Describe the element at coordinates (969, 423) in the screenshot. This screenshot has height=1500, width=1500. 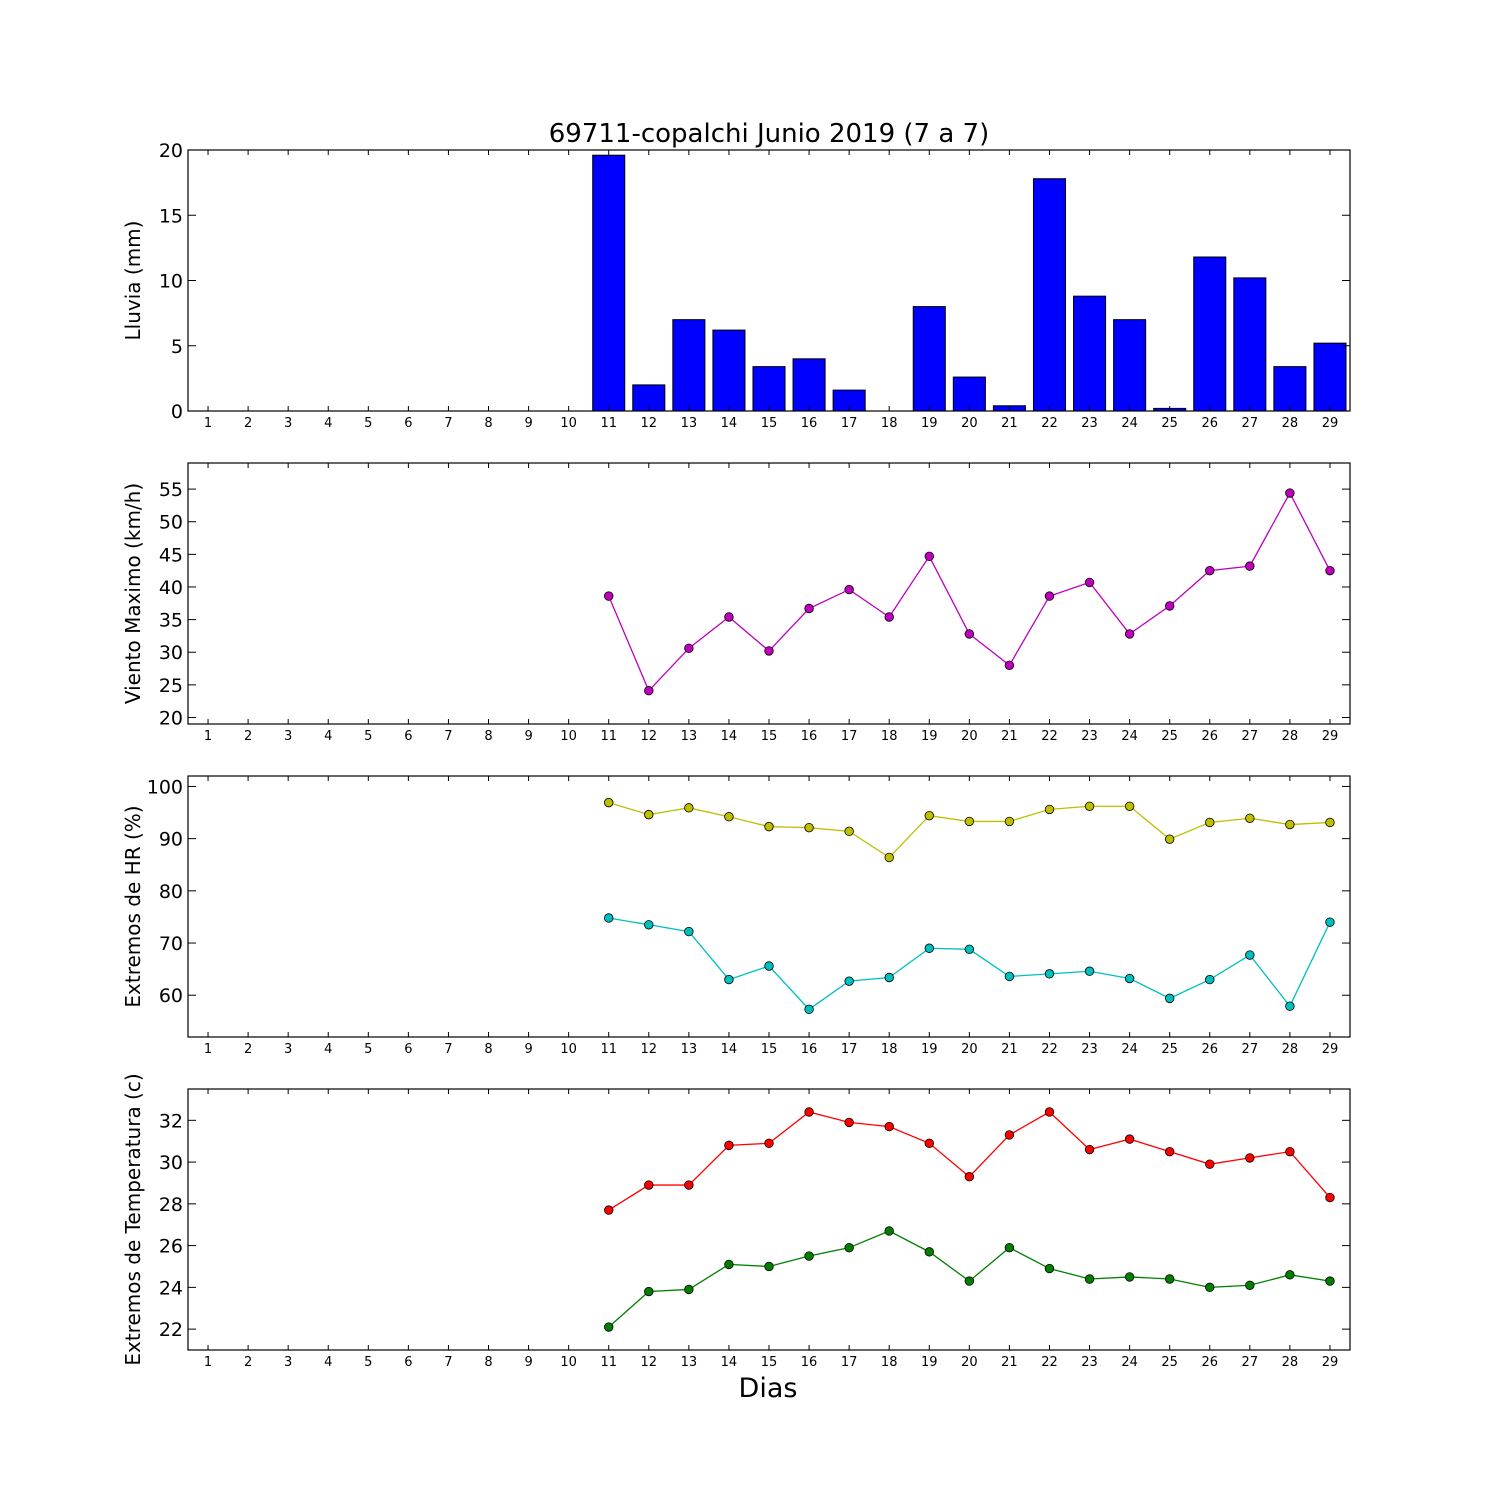
I see `x-tick-label: 20` at that location.